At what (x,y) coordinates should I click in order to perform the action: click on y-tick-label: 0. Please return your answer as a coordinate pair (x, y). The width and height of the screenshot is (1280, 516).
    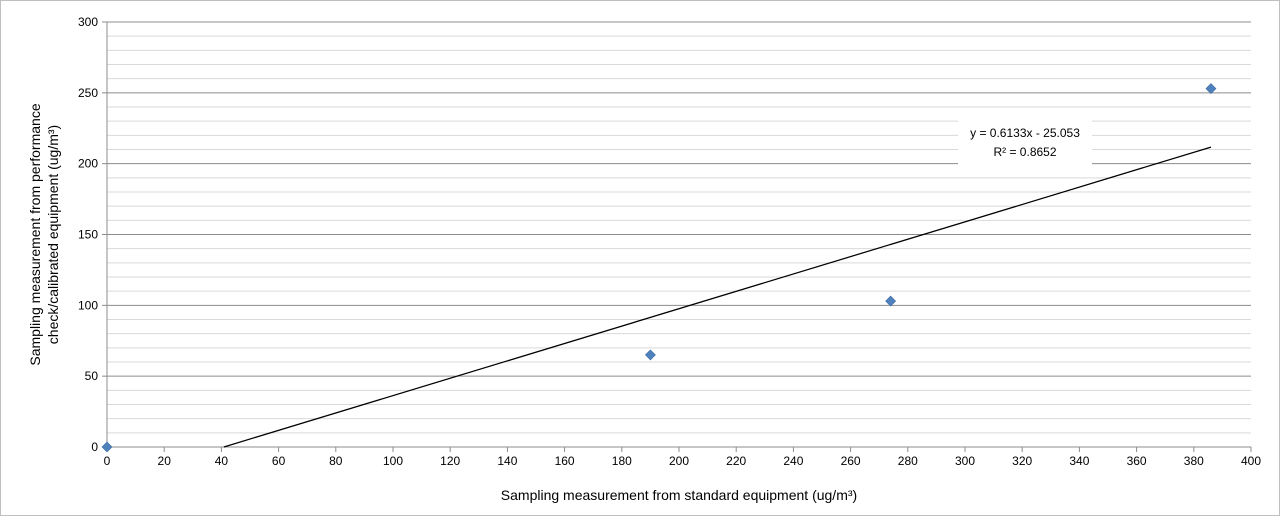
    Looking at the image, I should click on (94, 447).